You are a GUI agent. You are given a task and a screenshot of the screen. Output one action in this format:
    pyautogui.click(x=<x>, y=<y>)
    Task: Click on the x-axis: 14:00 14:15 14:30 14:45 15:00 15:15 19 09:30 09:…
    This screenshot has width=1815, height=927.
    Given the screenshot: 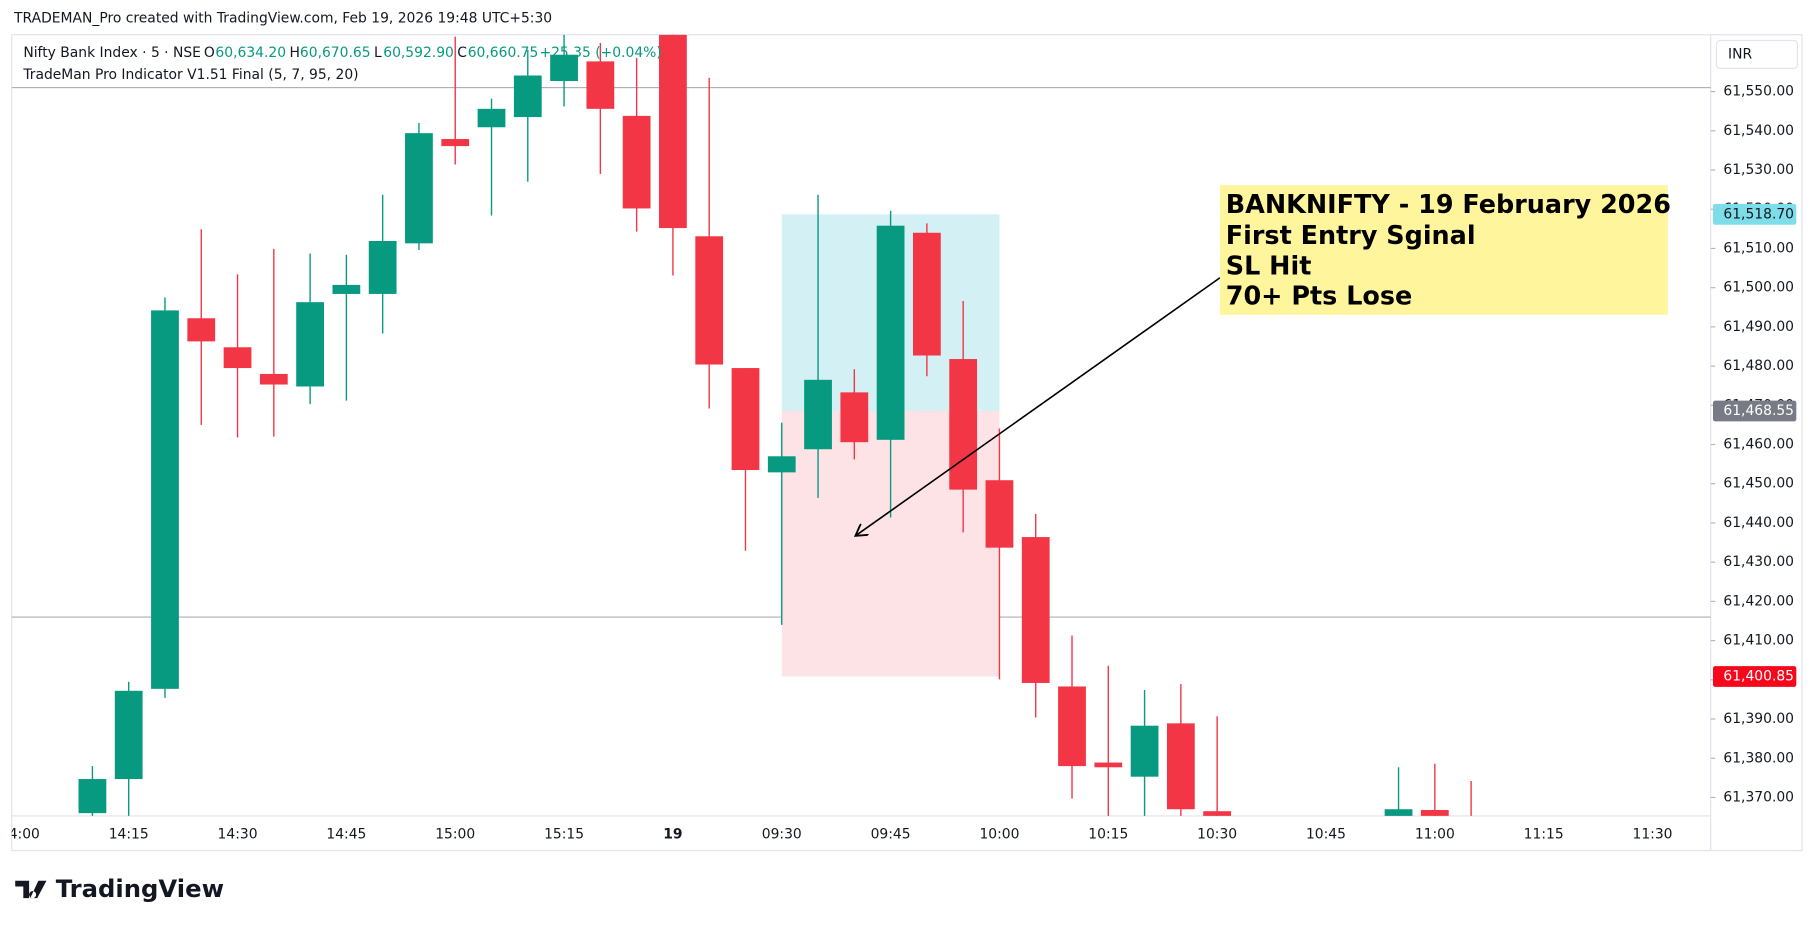 What is the action you would take?
    pyautogui.click(x=836, y=834)
    